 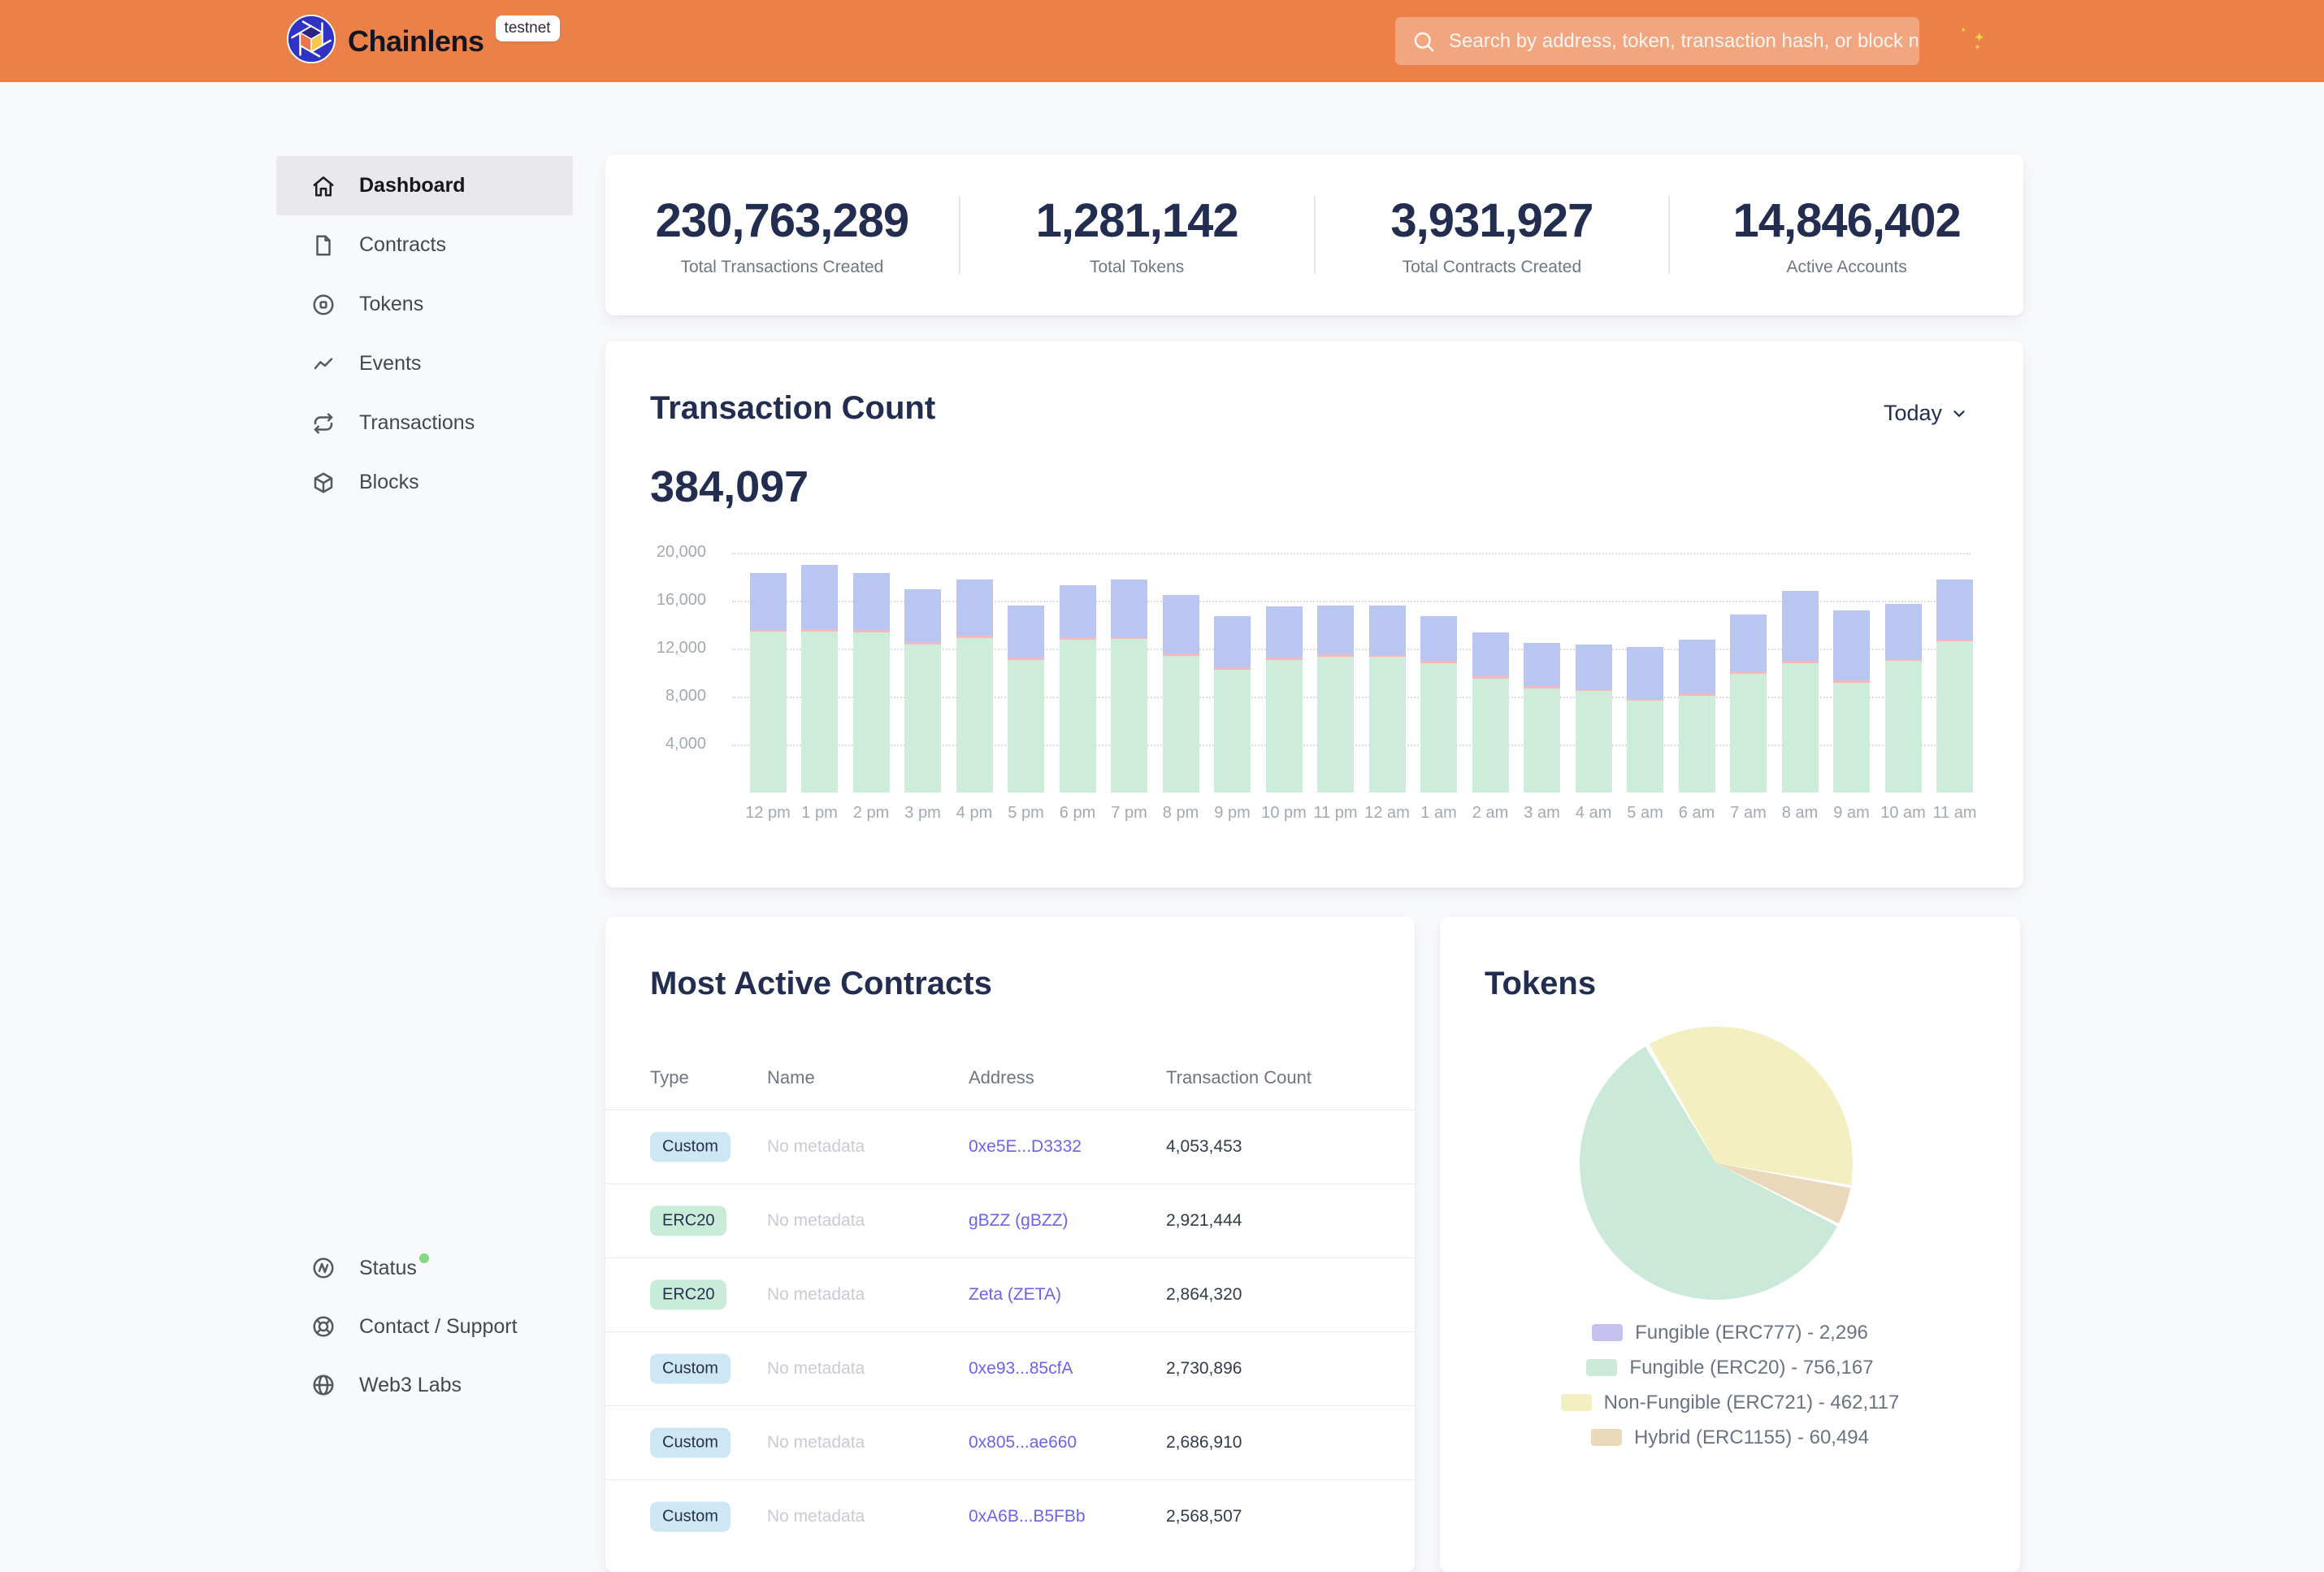 I want to click on sidebar-item-events: Events, so click(x=425, y=363).